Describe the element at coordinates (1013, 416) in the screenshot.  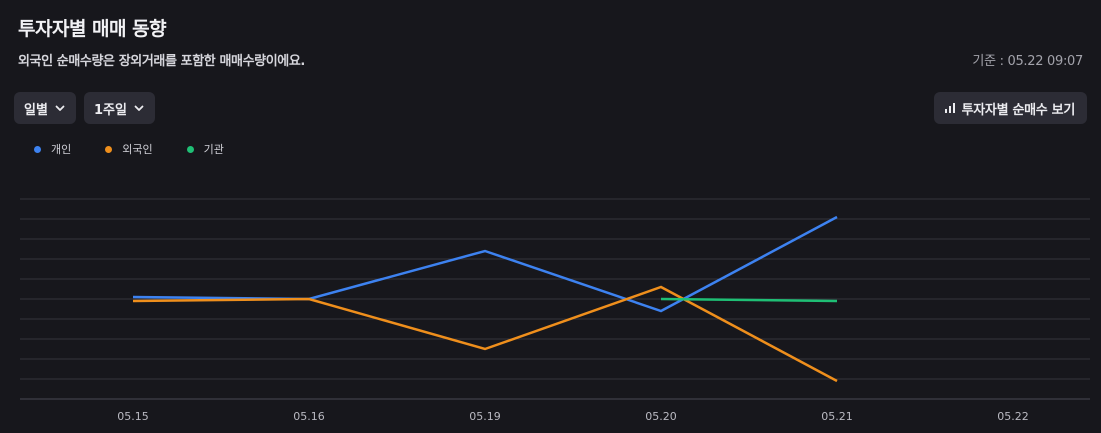
I see `x-tick-label: 05.22` at that location.